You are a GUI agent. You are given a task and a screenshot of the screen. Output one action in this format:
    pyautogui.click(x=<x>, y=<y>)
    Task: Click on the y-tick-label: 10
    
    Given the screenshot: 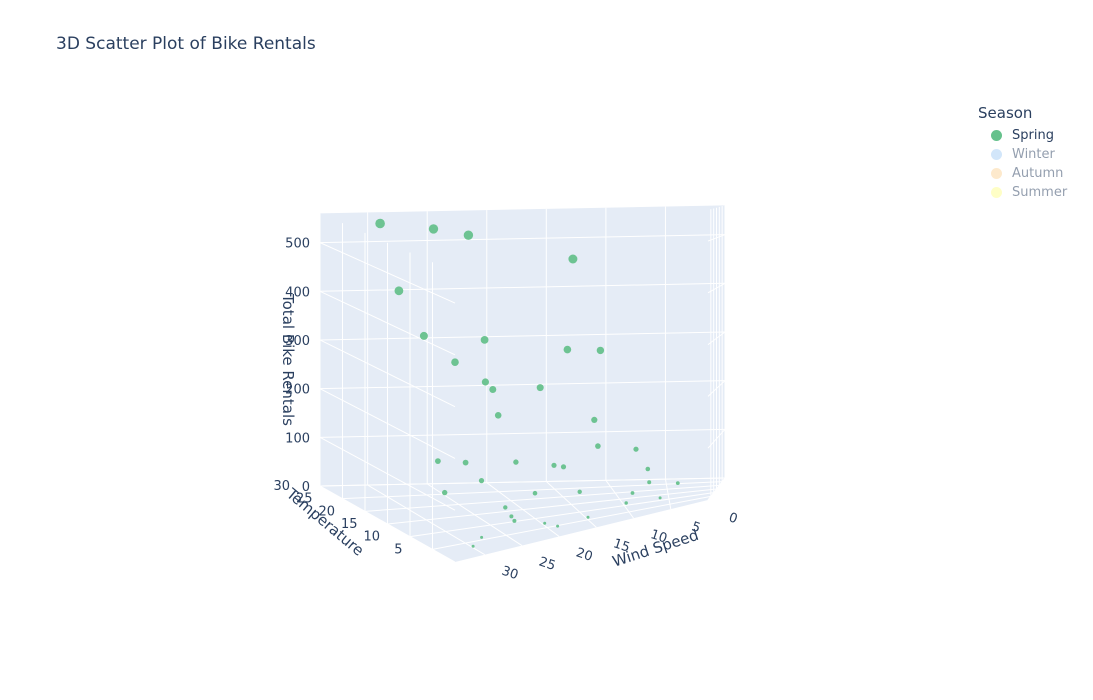 What is the action you would take?
    pyautogui.click(x=371, y=537)
    